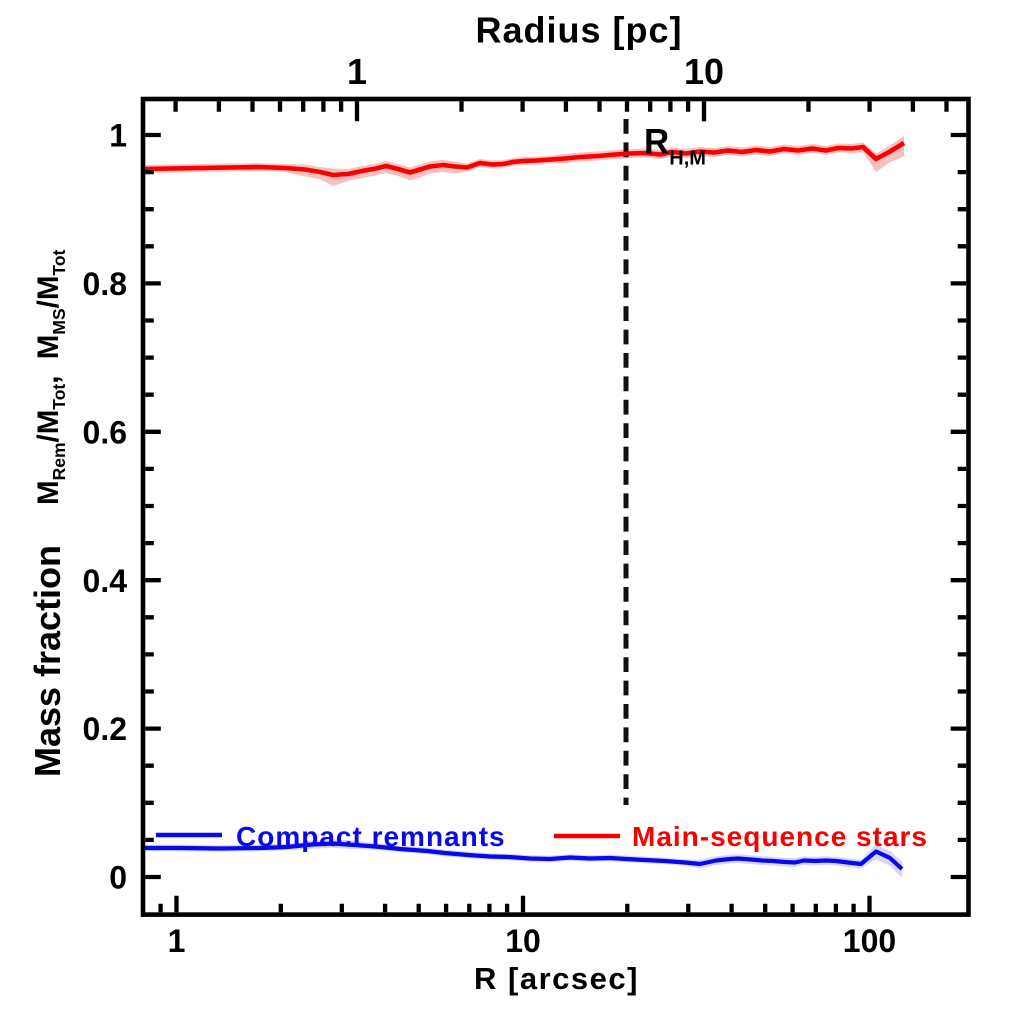 The height and width of the screenshot is (1024, 1024). I want to click on svg-text: 0, so click(118, 878).